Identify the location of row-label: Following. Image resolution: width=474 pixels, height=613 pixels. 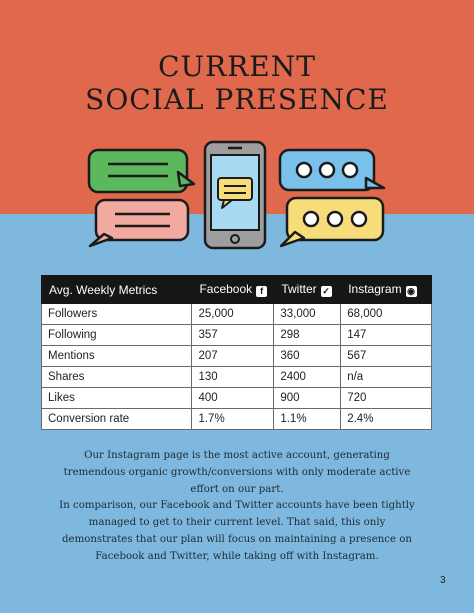
(116, 335).